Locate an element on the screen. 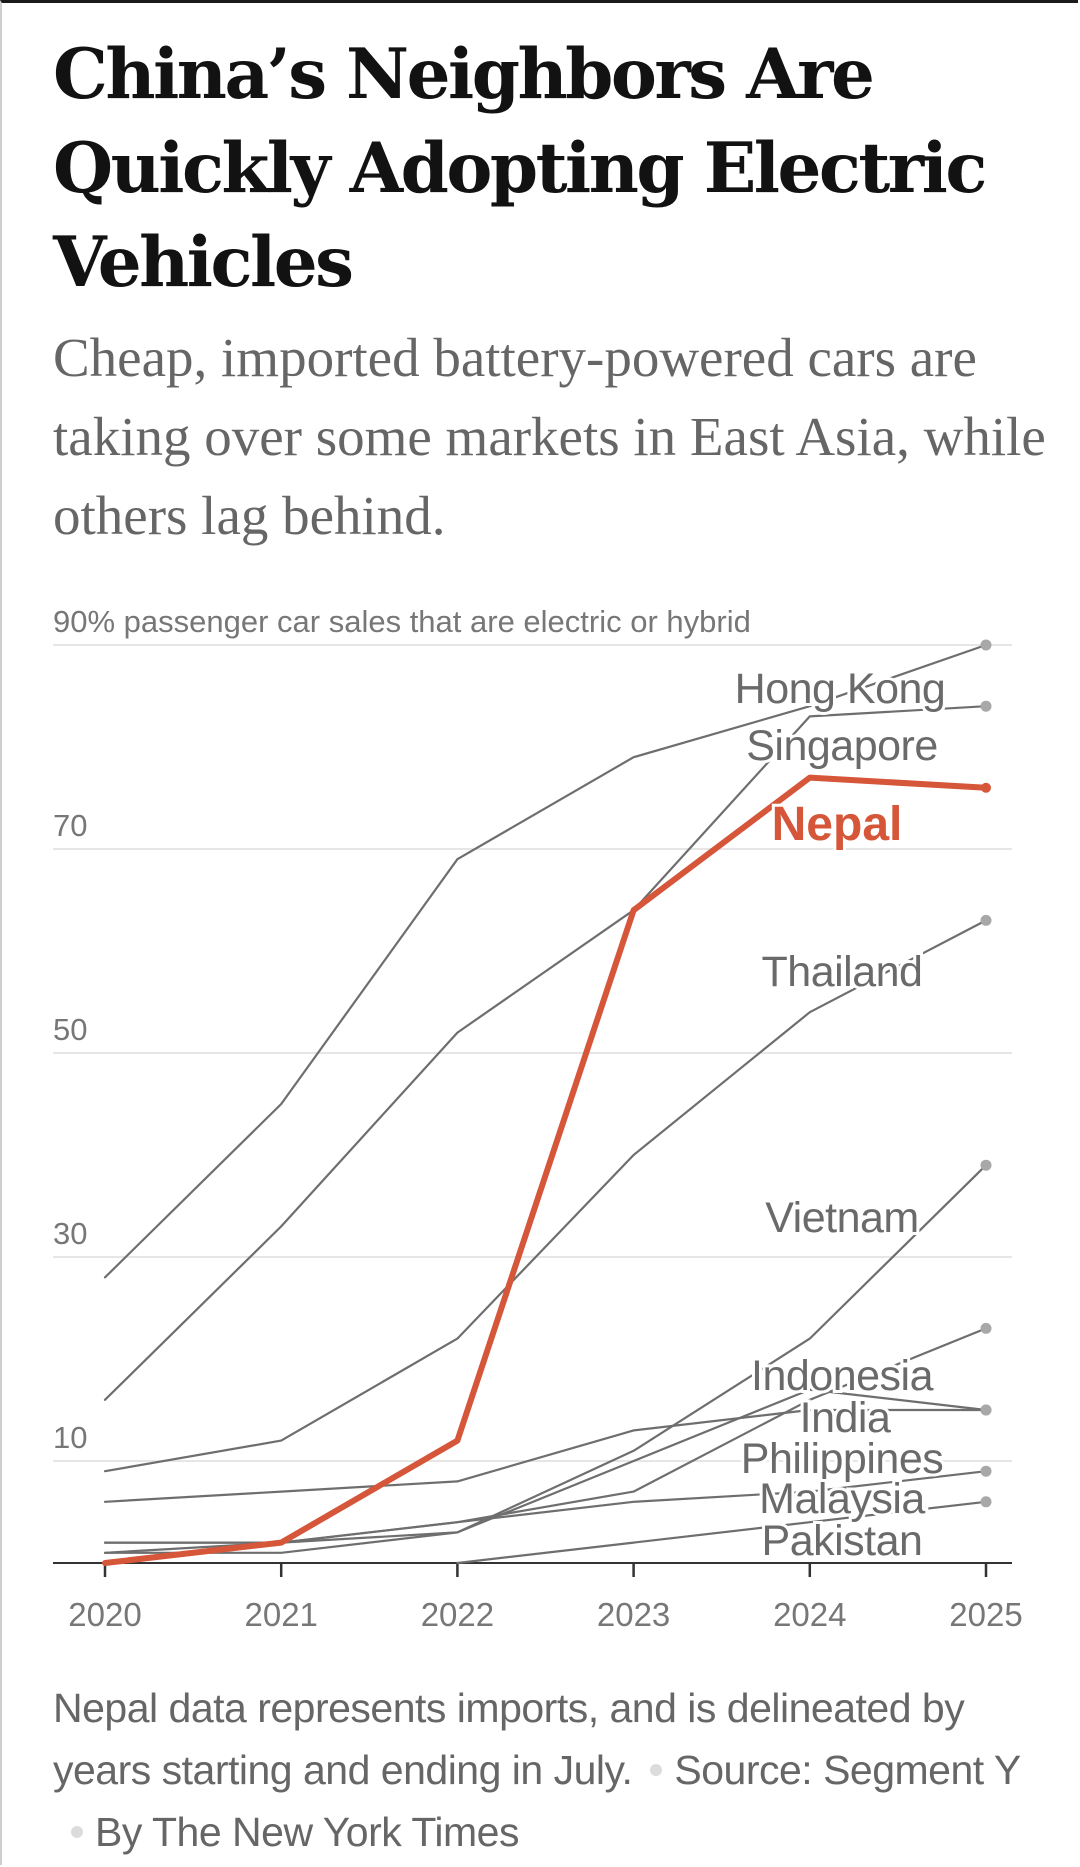  series-label-malaysia: Malaysia is located at coordinates (842, 1499).